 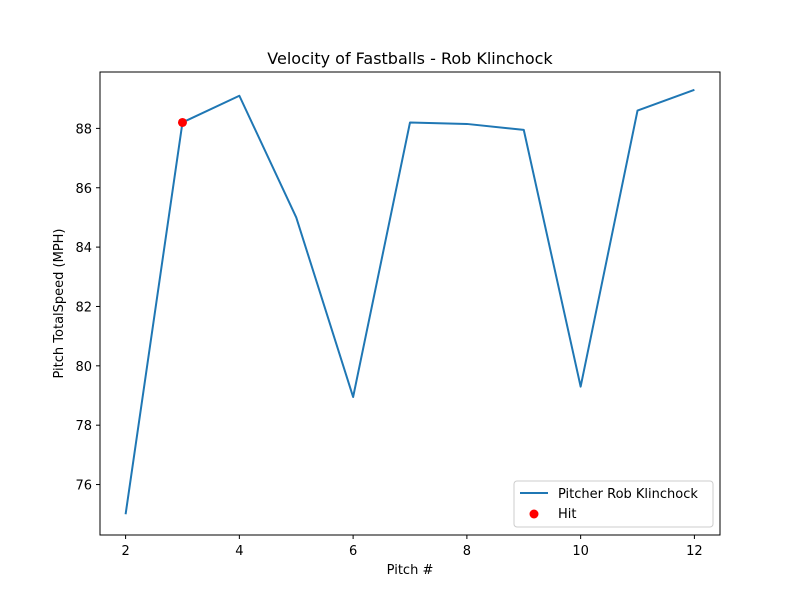 What do you see at coordinates (567, 514) in the screenshot?
I see `legend-label-hit: Hit` at bounding box center [567, 514].